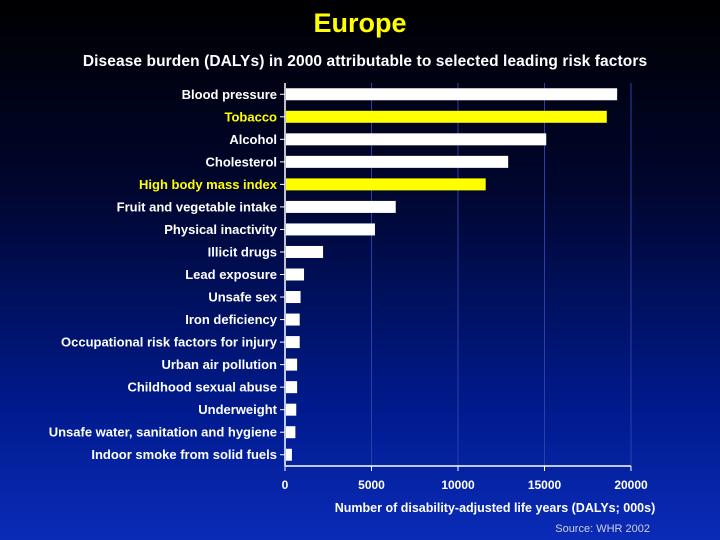 The width and height of the screenshot is (720, 540). What do you see at coordinates (241, 161) in the screenshot?
I see `category-label-cholesterol: Cholesterol` at bounding box center [241, 161].